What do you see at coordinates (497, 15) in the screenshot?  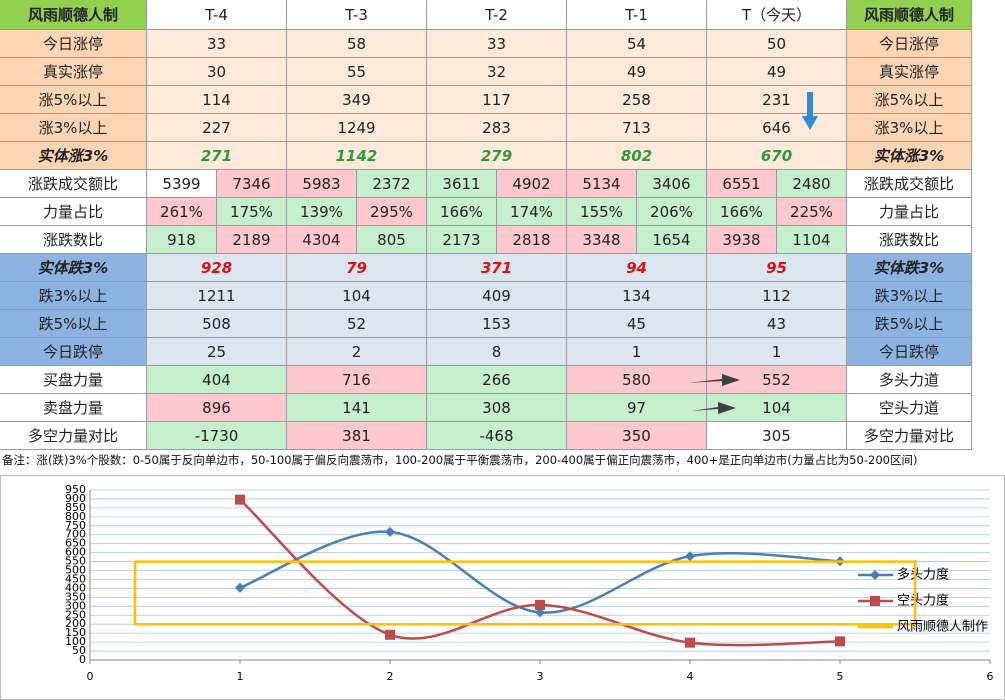 I see `header-cell: T-2` at bounding box center [497, 15].